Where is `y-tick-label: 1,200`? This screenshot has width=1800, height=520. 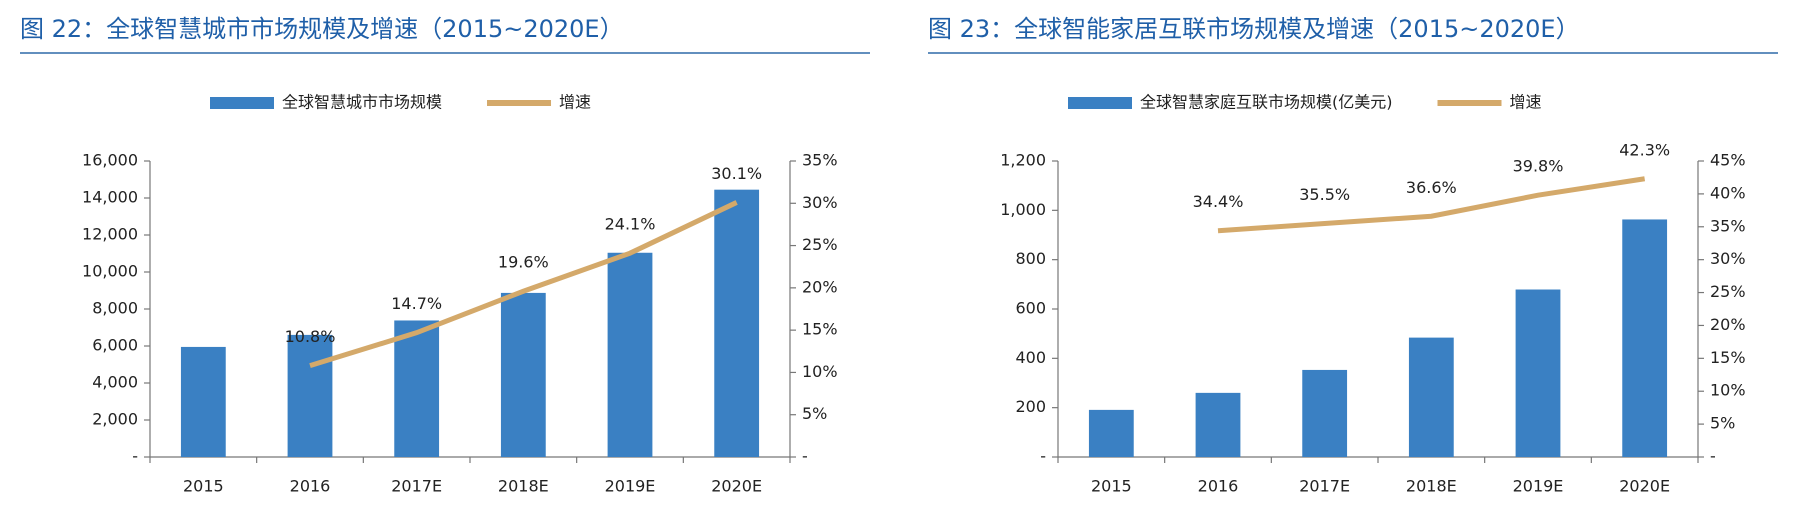
y-tick-label: 1,200 is located at coordinates (1023, 160).